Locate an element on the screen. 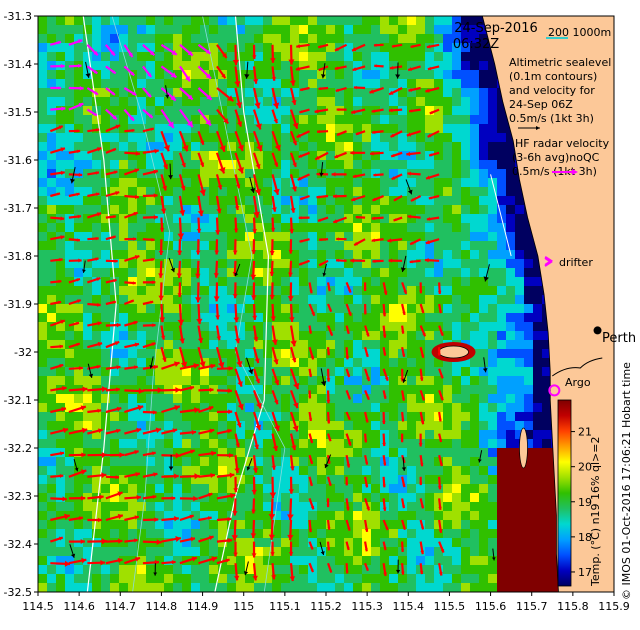 Image resolution: width=640 pixels, height=630 pixels. contour-line is located at coordinates (501, 215).